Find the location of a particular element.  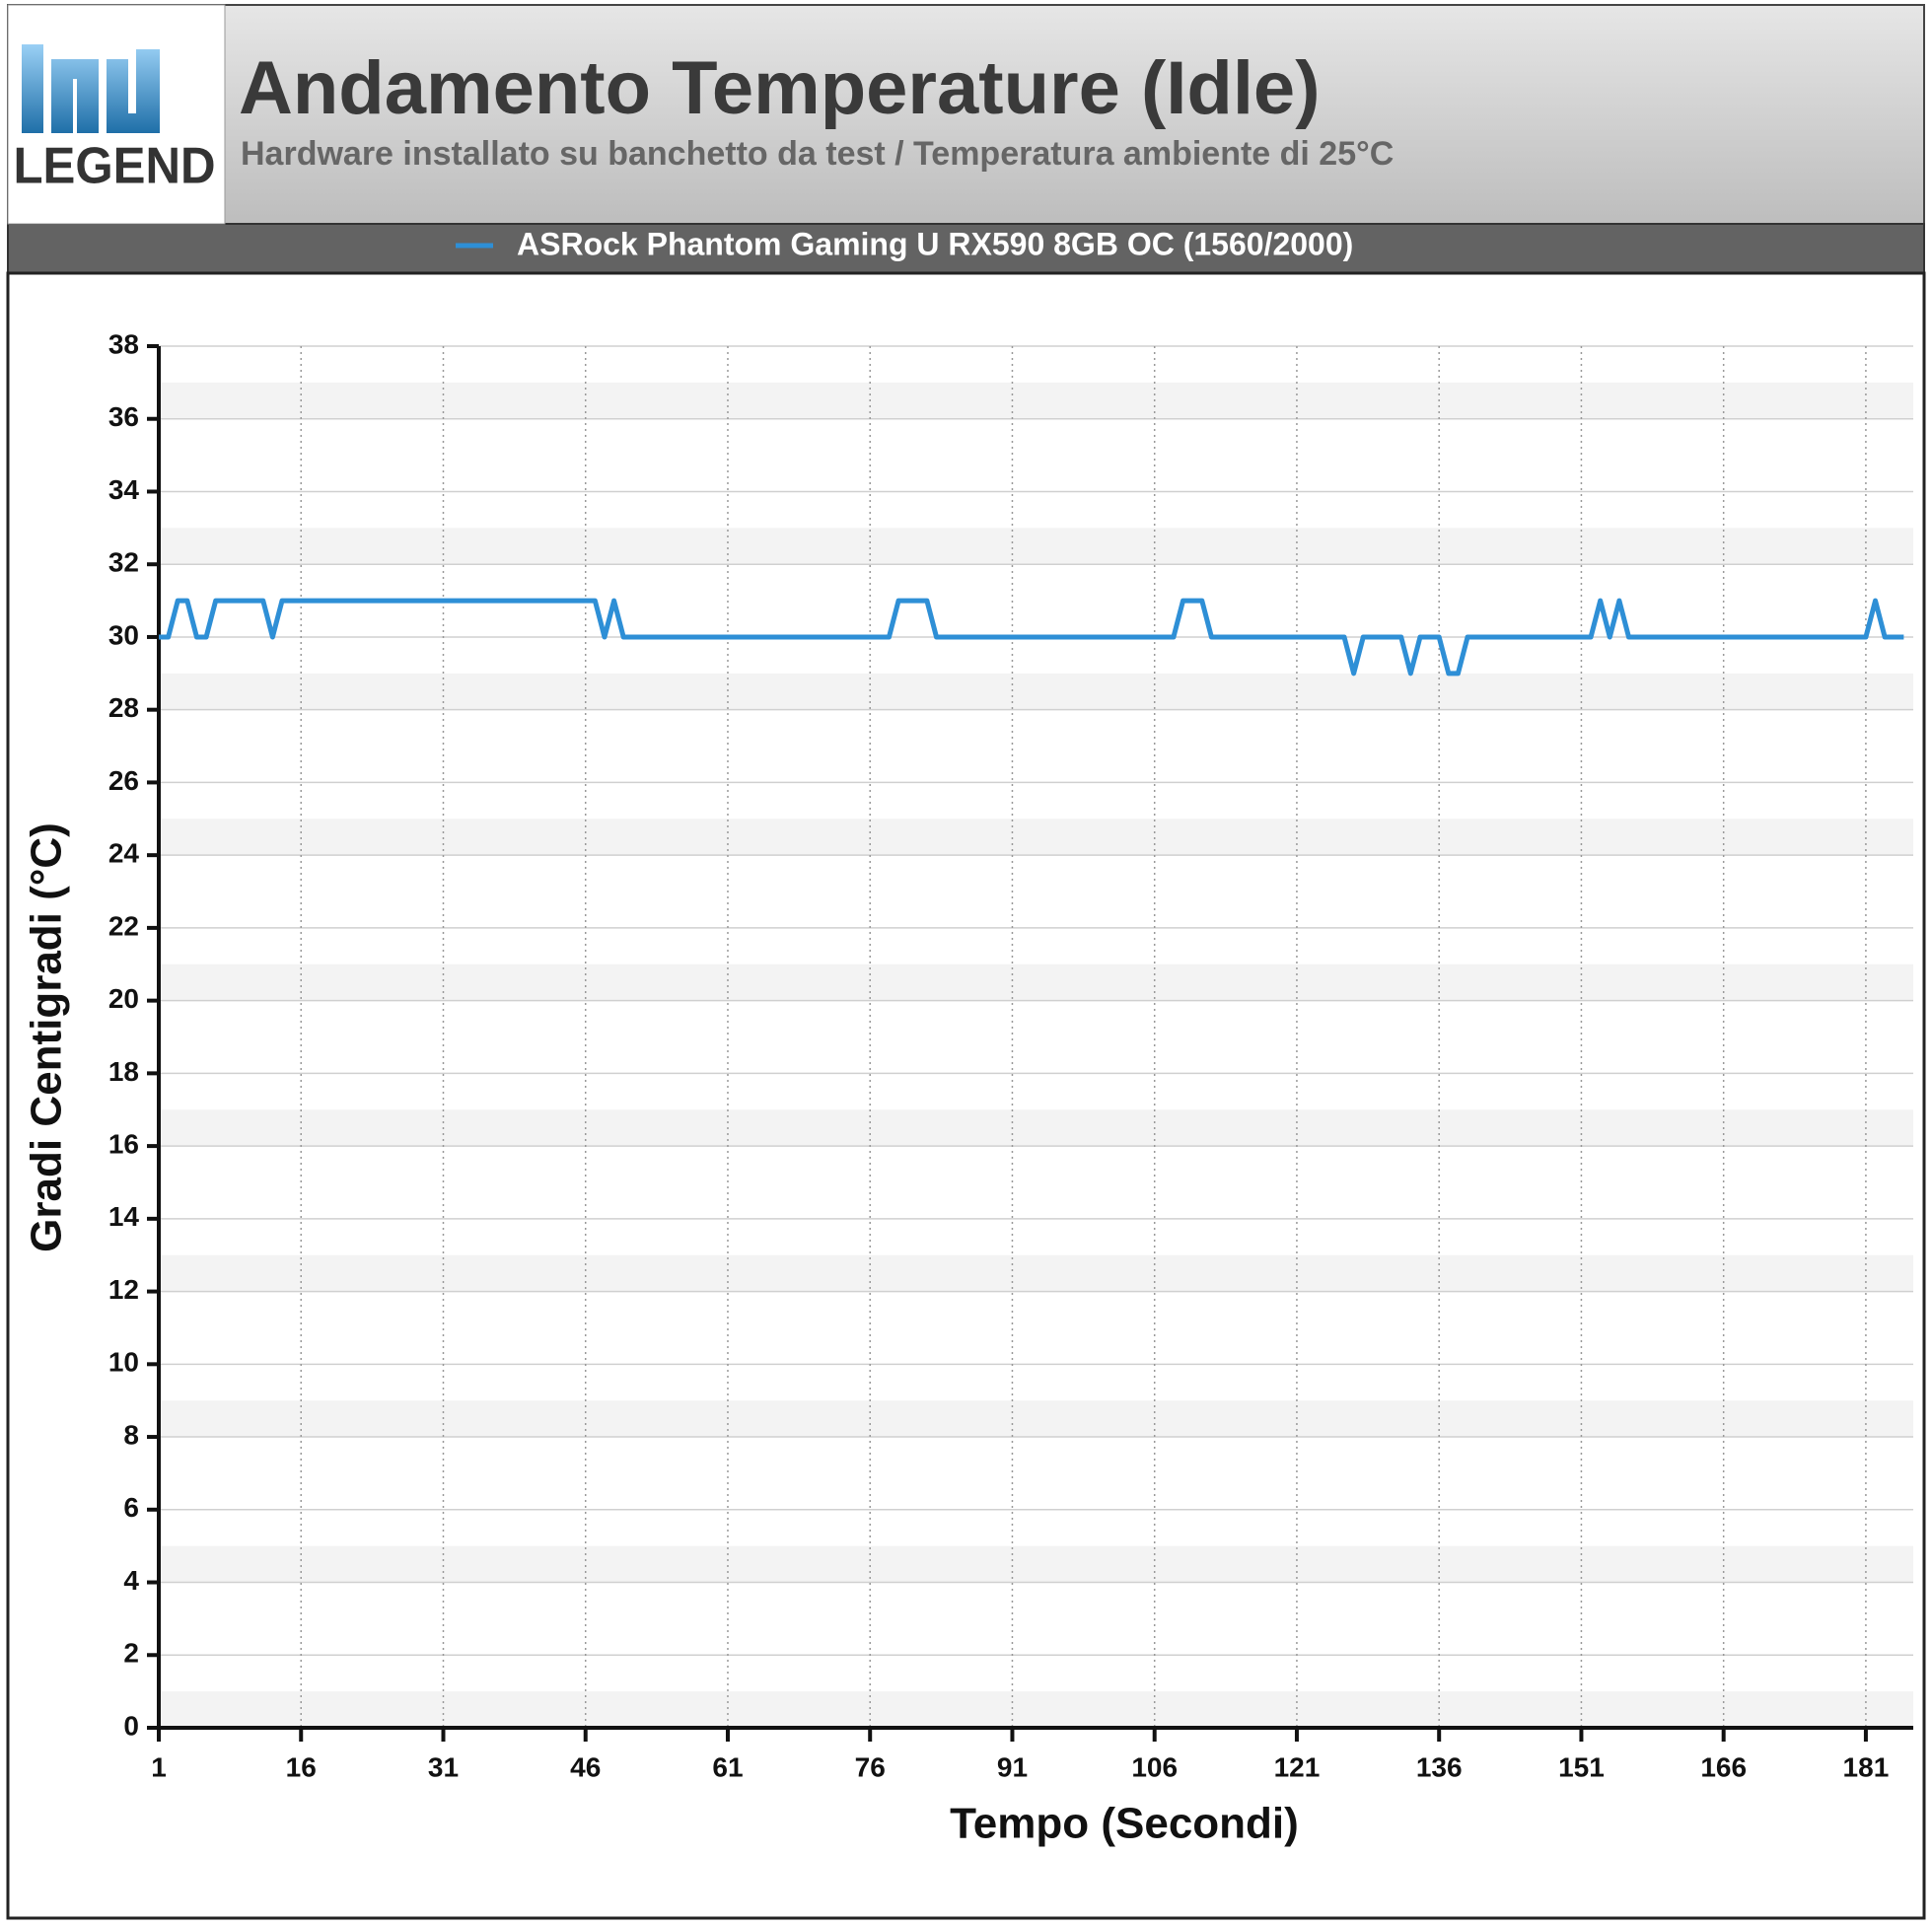

y-tick-label: 0 is located at coordinates (131, 1725).